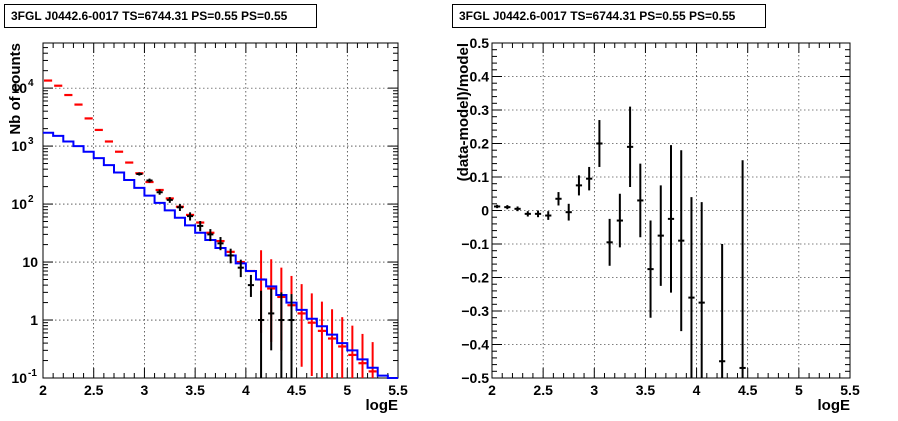 The height and width of the screenshot is (421, 898). What do you see at coordinates (475, 311) in the screenshot?
I see `y-tick-label: −0.3` at bounding box center [475, 311].